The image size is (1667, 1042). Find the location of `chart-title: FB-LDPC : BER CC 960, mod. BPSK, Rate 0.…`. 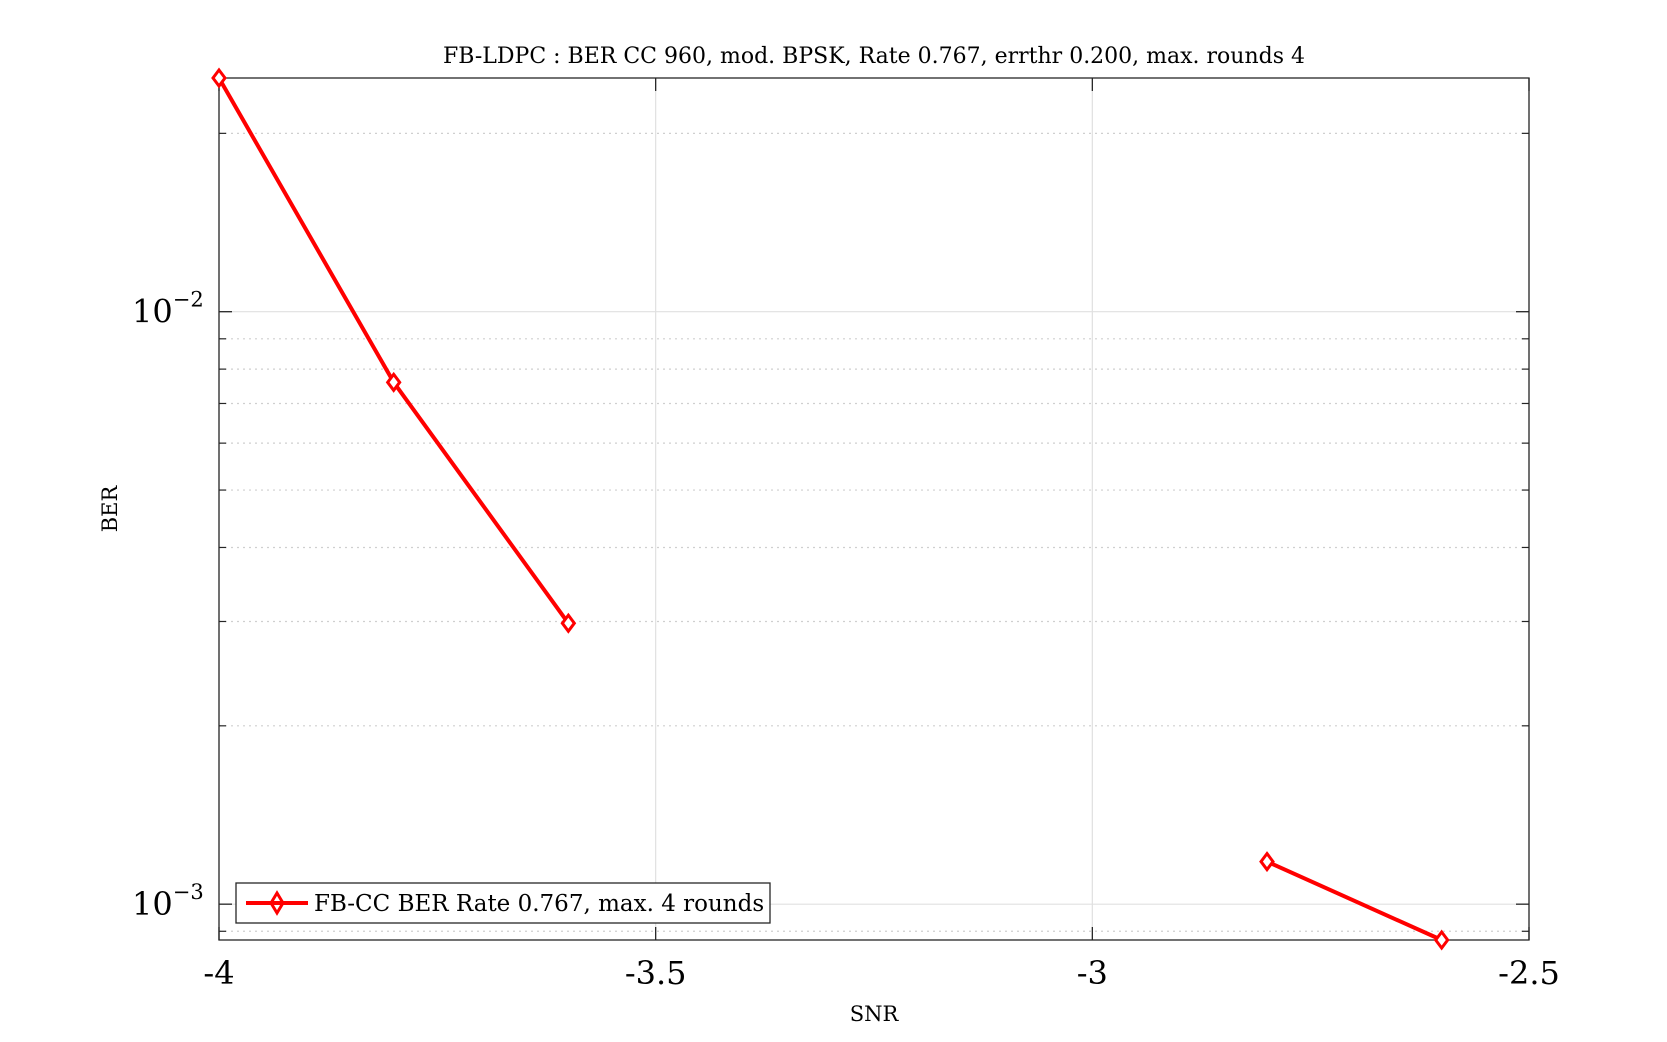

chart-title: FB-LDPC : BER CC 960, mod. BPSK, Rate 0.… is located at coordinates (874, 56).